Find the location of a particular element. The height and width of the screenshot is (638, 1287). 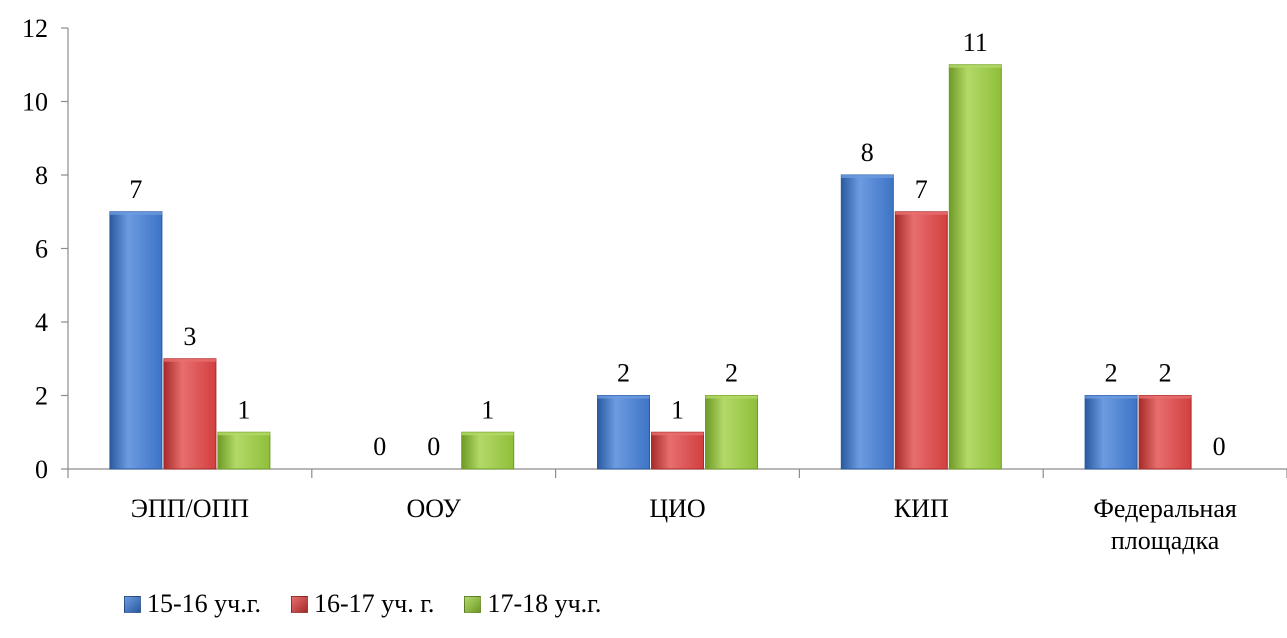

legend-item: 15-16 уч.г. is located at coordinates (192, 604).